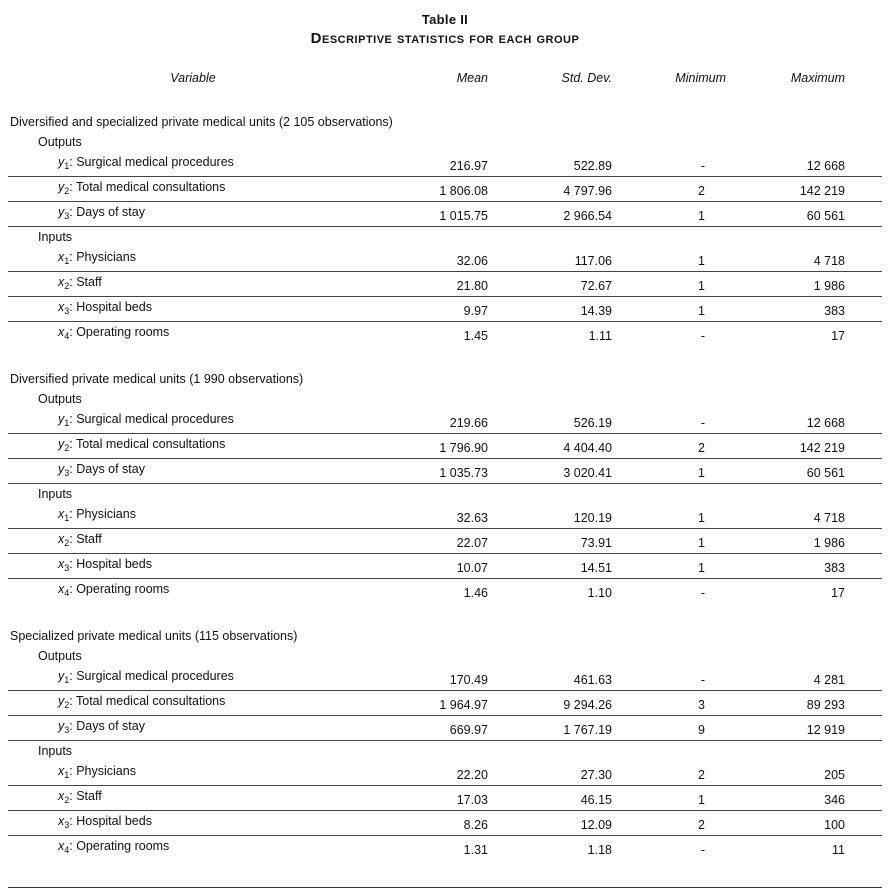  I want to click on variable-cell: x3: Hospital beds, so click(105, 822).